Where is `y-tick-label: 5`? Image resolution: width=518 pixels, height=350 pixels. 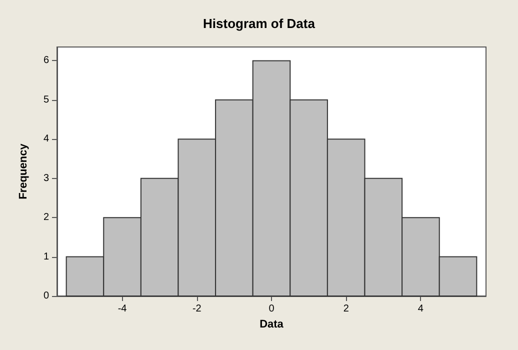
y-tick-label: 5 is located at coordinates (46, 100).